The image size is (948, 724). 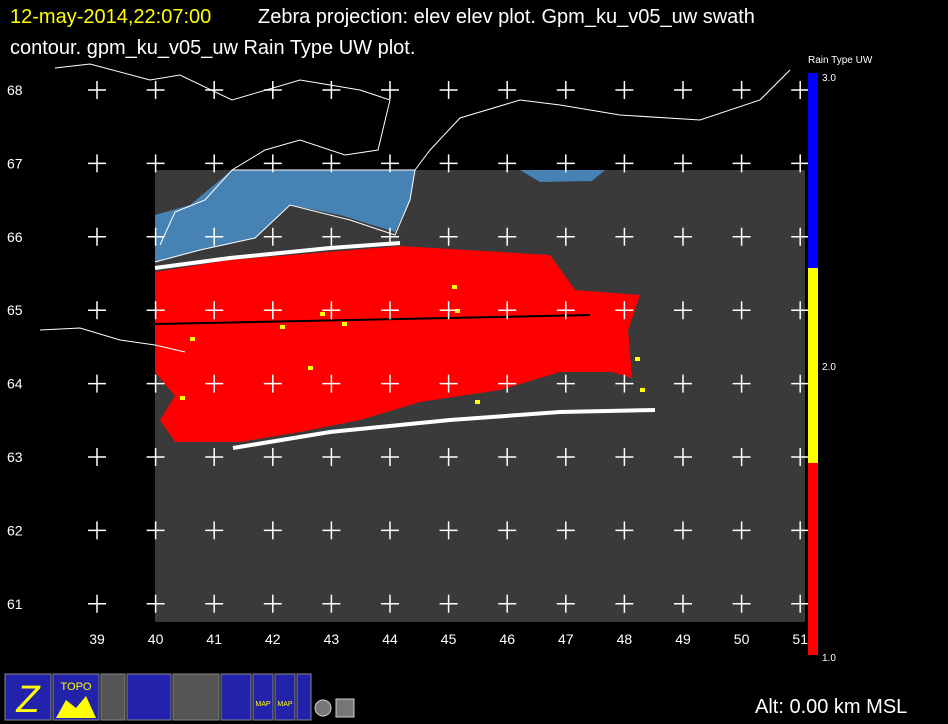 I want to click on y-axis-label: 61, so click(x=15, y=604).